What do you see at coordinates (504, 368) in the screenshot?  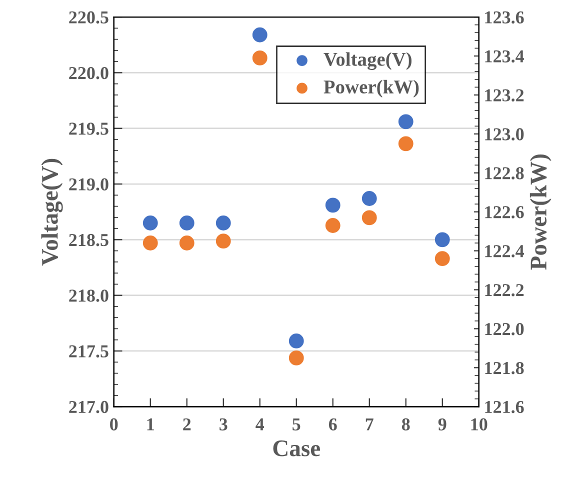 I see `y2-tick-label: 121.8` at bounding box center [504, 368].